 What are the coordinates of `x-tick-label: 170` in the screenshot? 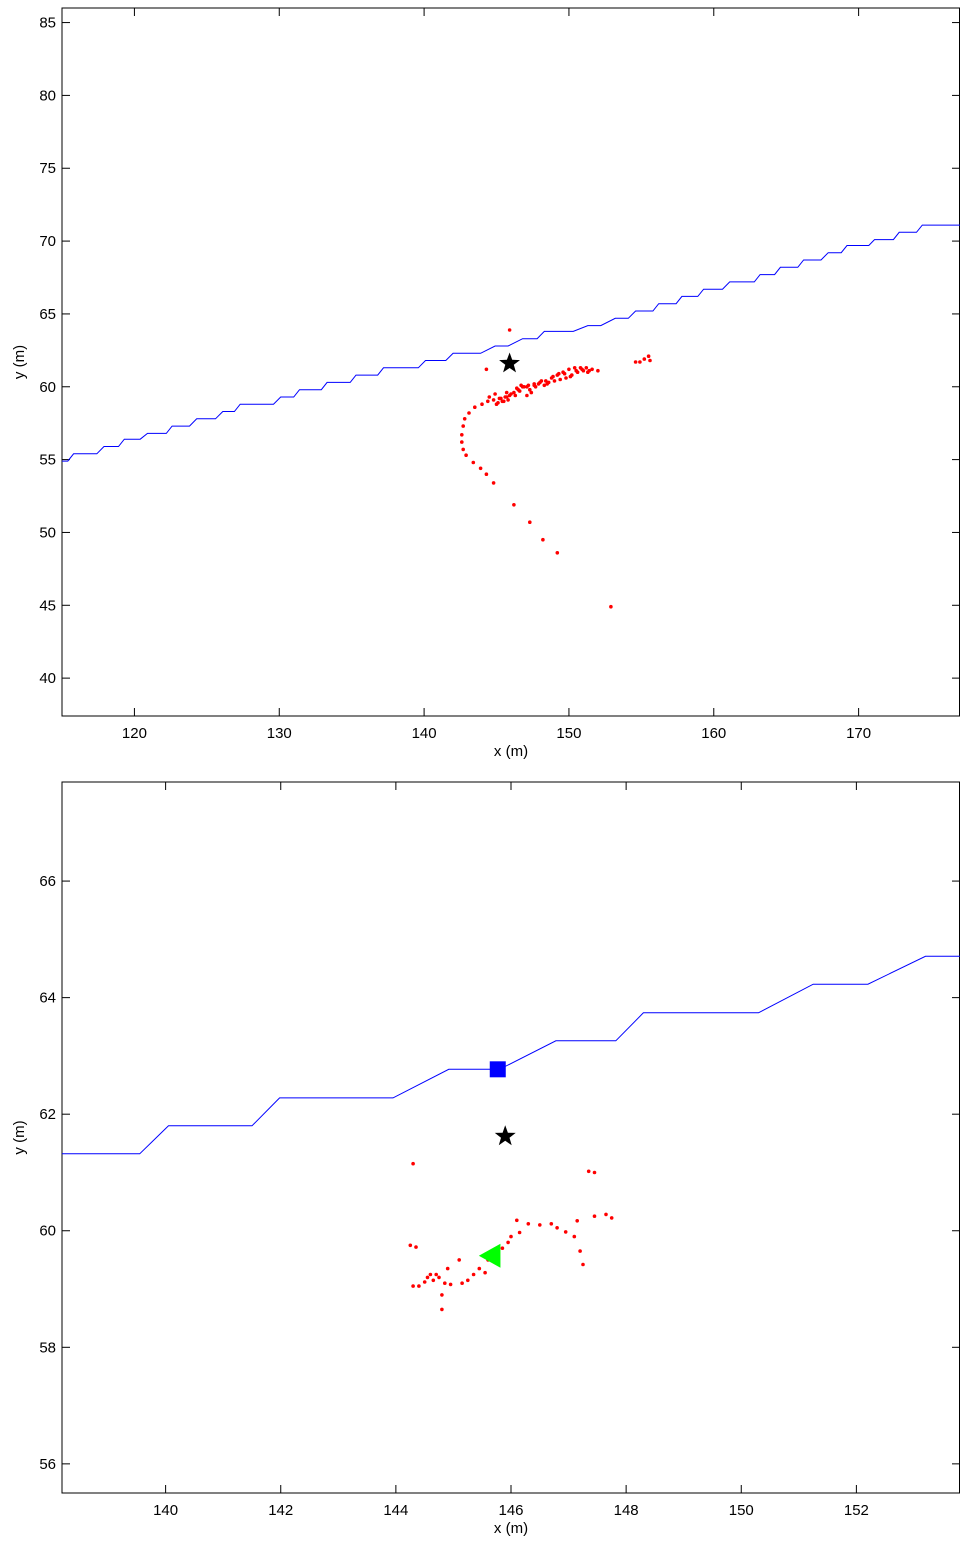 It's located at (858, 733).